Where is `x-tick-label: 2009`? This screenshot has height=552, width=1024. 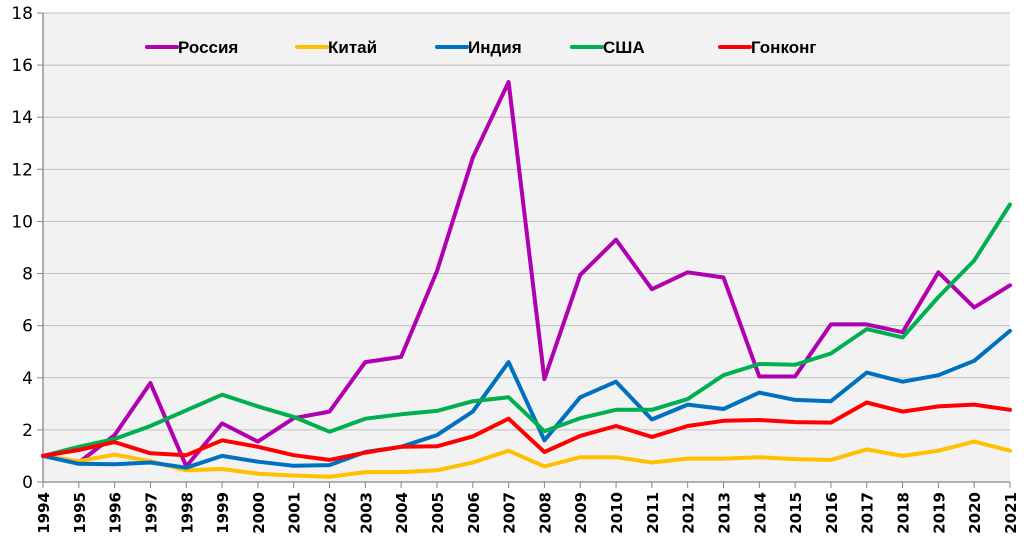 x-tick-label: 2009 is located at coordinates (581, 513).